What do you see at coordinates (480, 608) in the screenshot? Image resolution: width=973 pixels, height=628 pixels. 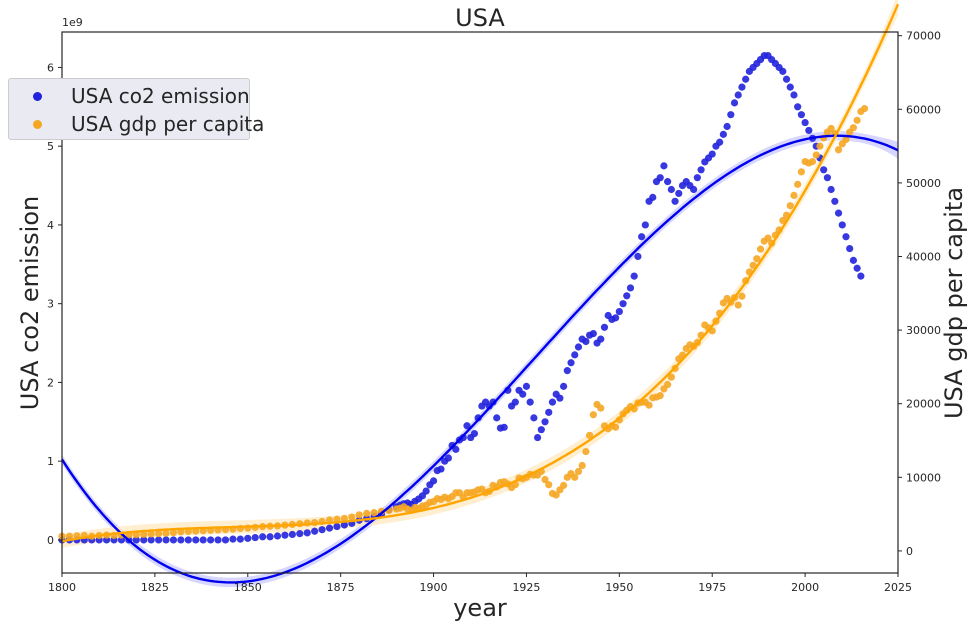 I see `x-axis-label: year` at bounding box center [480, 608].